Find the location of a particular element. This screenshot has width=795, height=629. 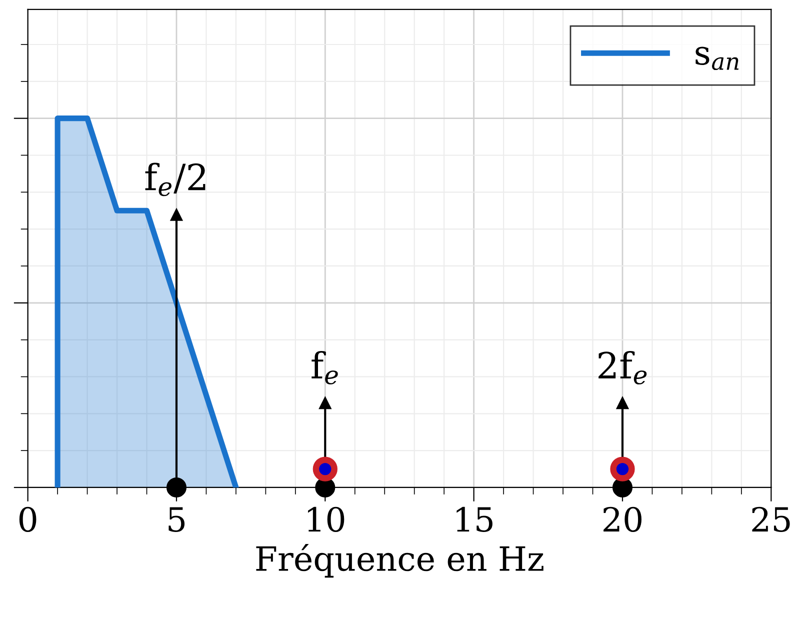

x-tick-label: 20 is located at coordinates (623, 519).